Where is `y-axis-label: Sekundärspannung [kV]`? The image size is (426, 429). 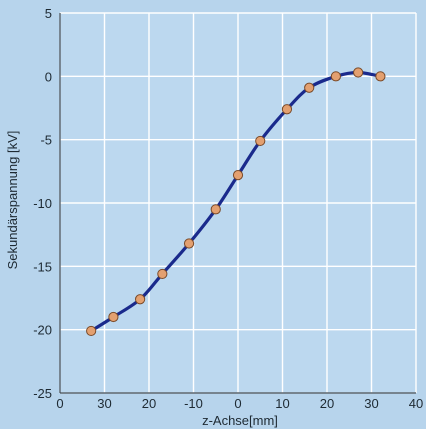
y-axis-label: Sekundärspannung [kV] is located at coordinates (12, 200).